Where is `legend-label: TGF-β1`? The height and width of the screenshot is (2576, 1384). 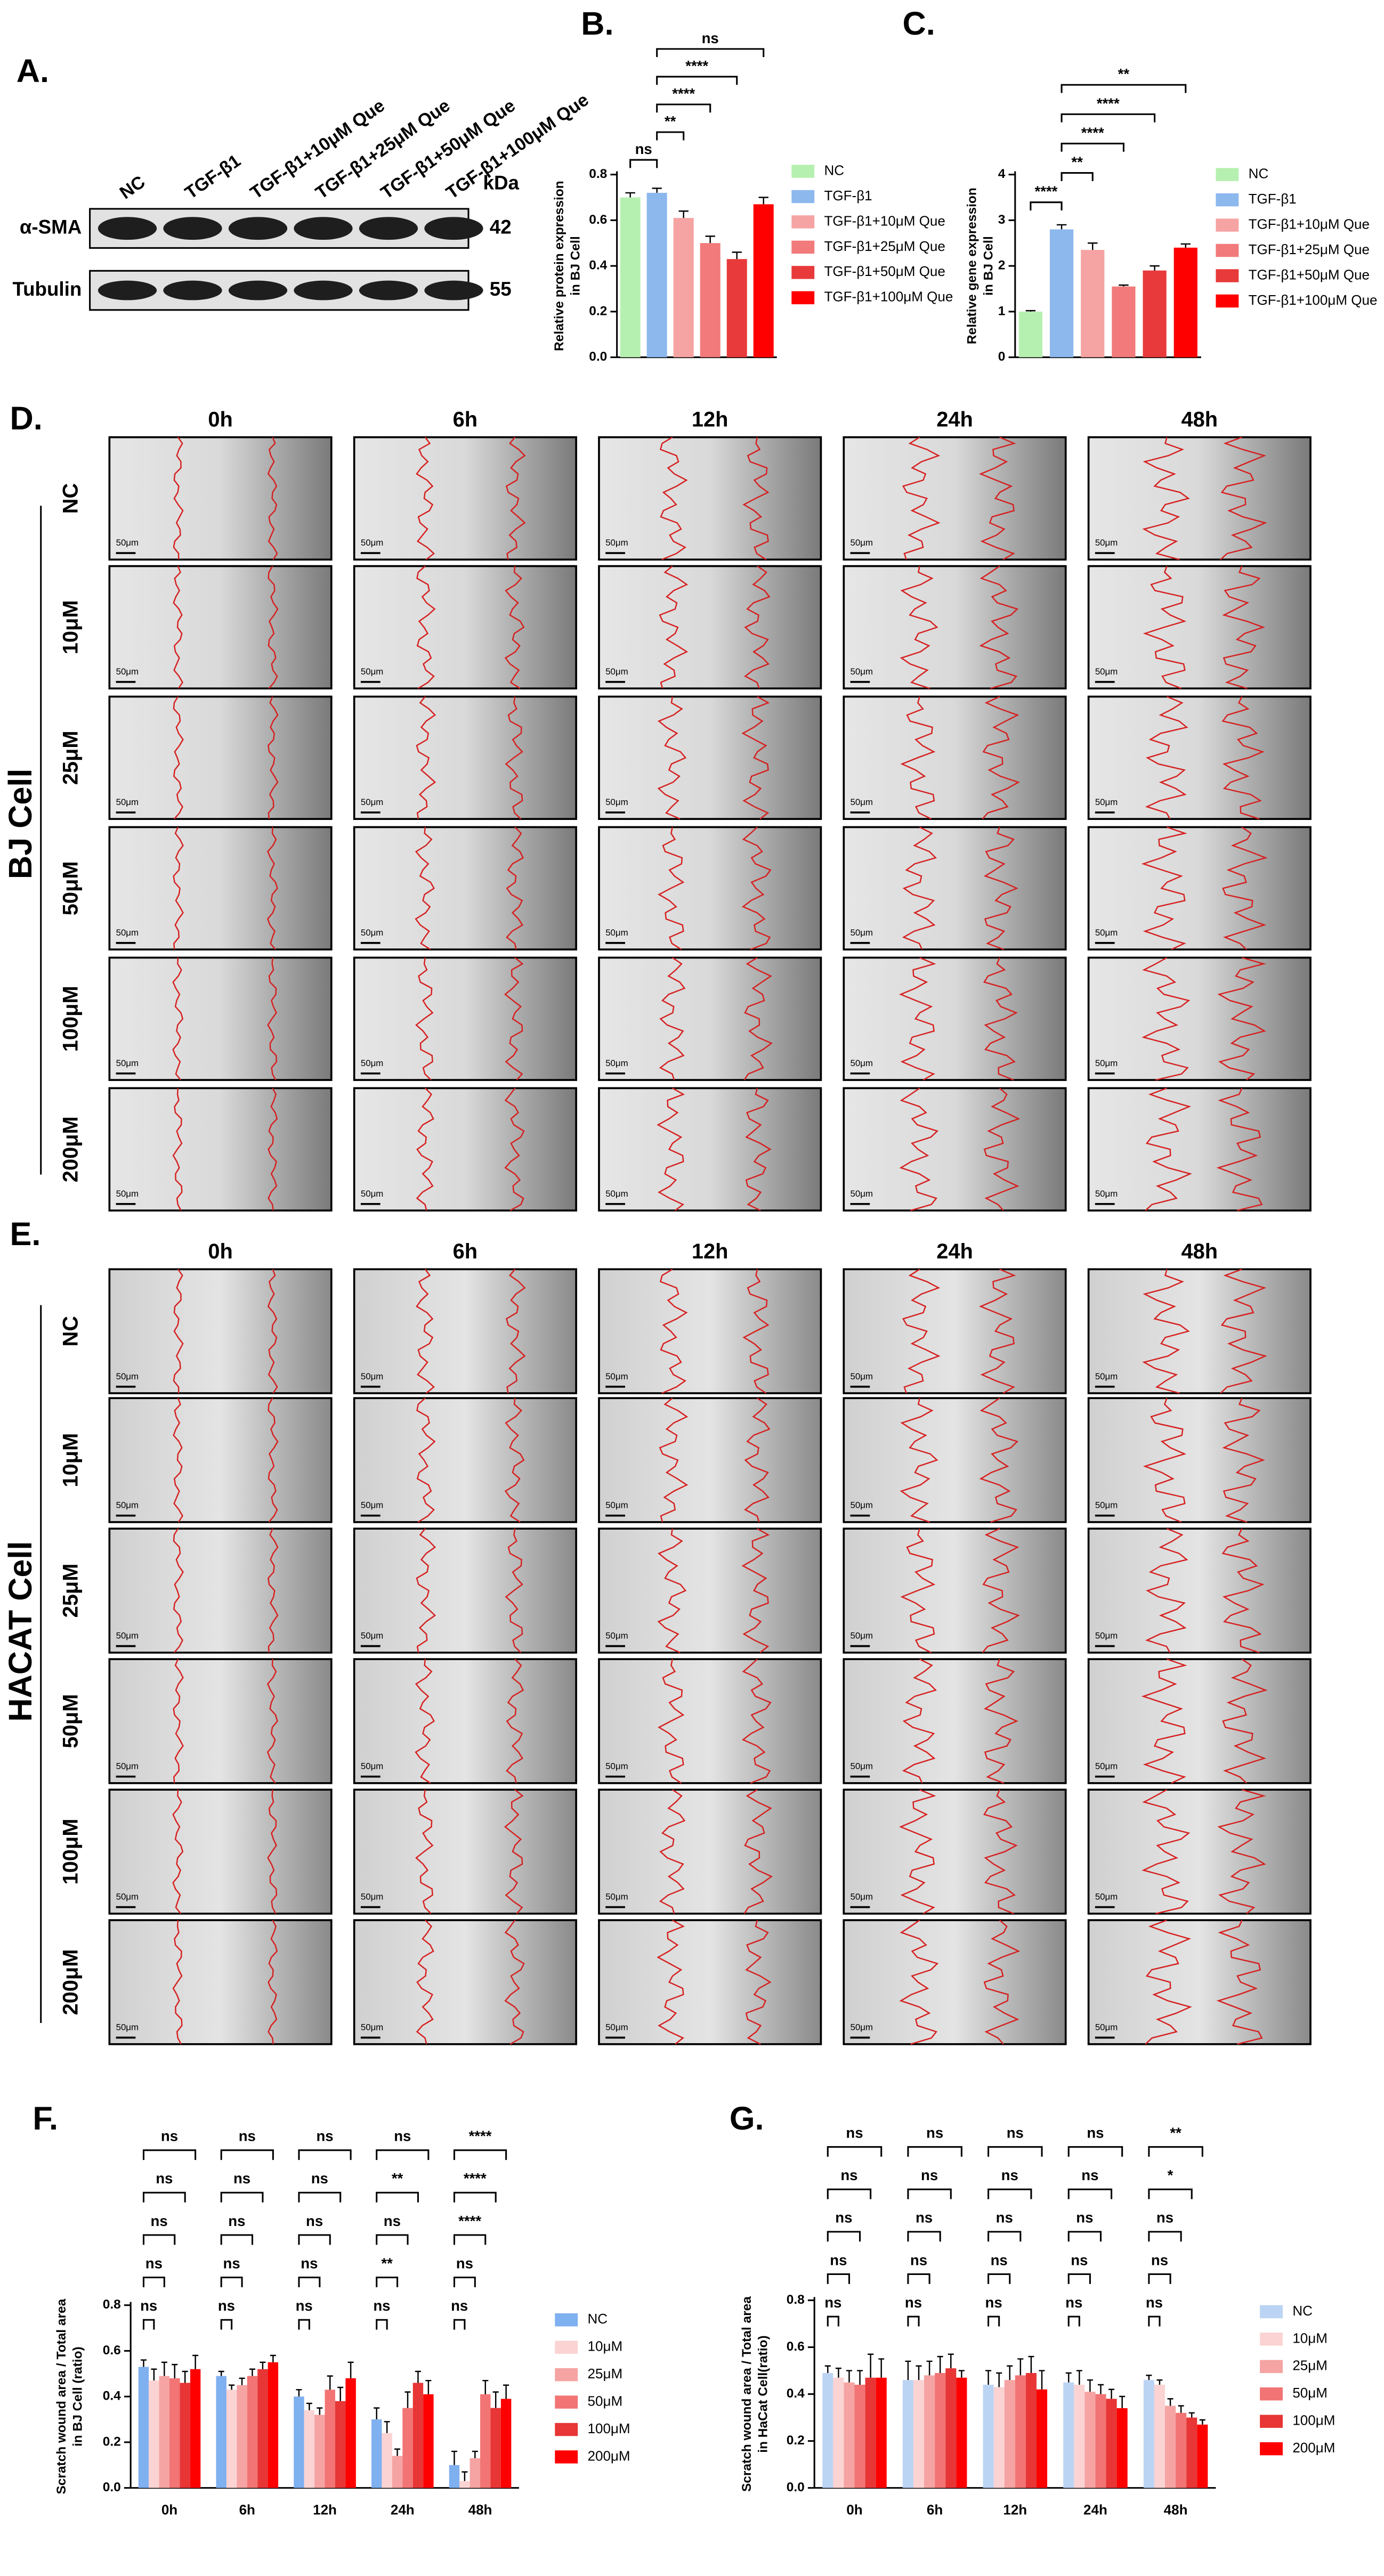
legend-label: TGF-β1 is located at coordinates (1273, 199).